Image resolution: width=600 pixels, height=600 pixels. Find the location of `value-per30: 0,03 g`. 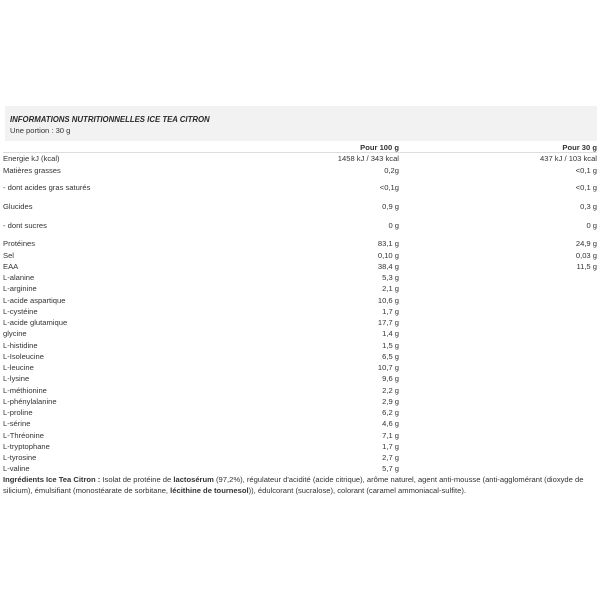

value-per30: 0,03 g is located at coordinates (586, 255).